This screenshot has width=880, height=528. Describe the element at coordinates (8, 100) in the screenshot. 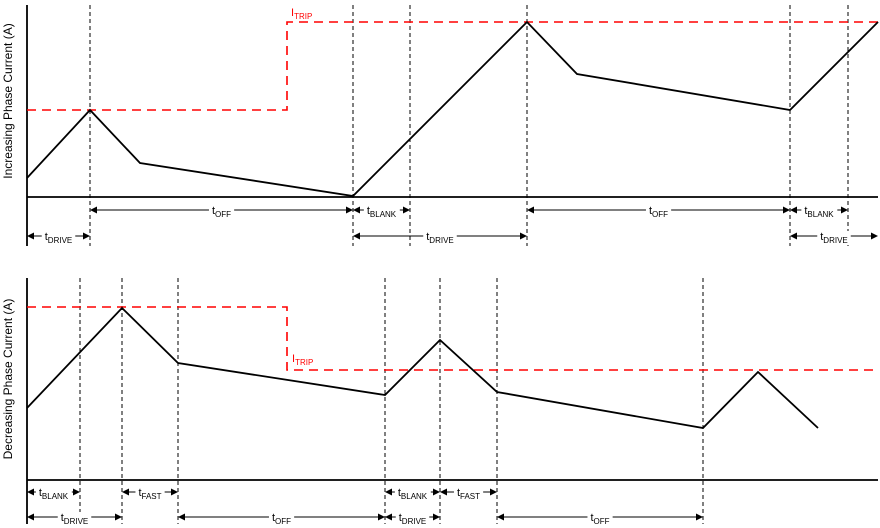

I see `y-axis-label-increasing: Increasing Phase Current (A)` at that location.